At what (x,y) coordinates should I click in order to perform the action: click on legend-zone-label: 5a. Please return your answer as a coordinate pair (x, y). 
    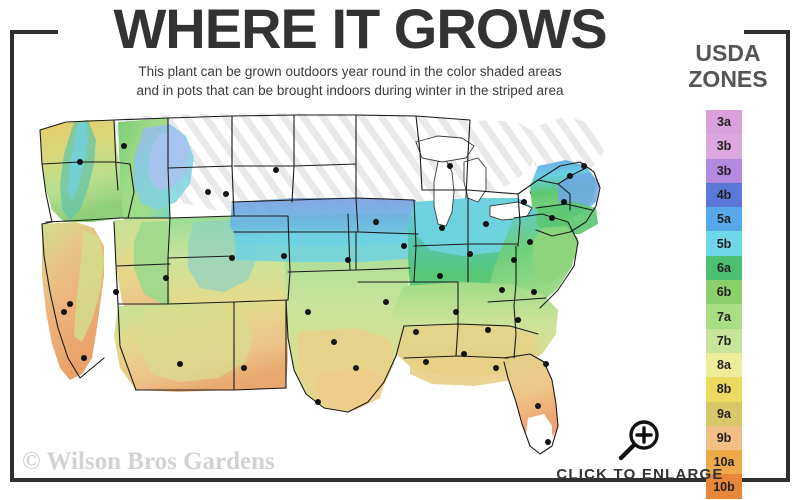
    Looking at the image, I should click on (724, 219).